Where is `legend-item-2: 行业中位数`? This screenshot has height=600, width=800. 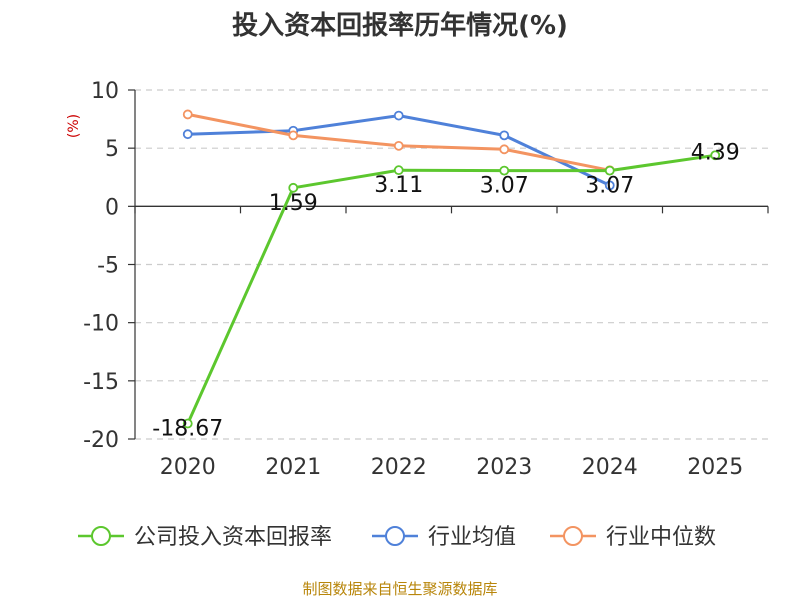
legend-item-2: 行业中位数 is located at coordinates (633, 537).